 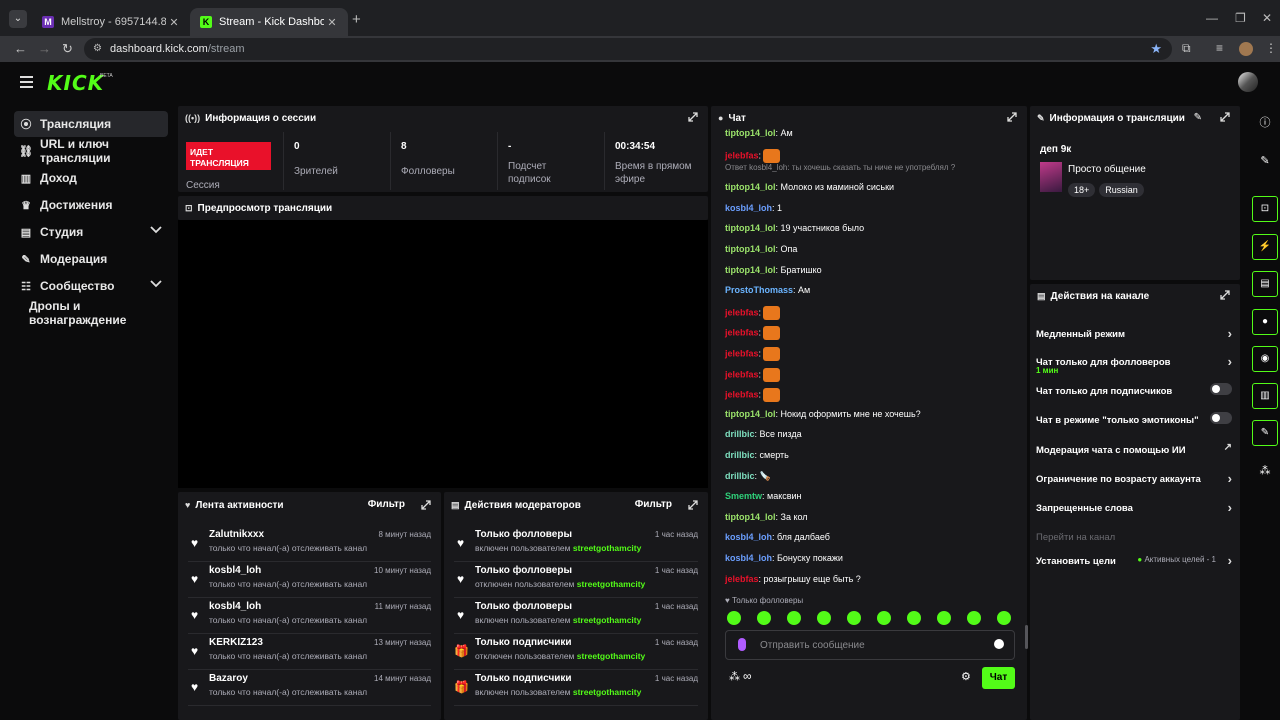 What do you see at coordinates (1051, 177) in the screenshot?
I see `category-thumbnail` at bounding box center [1051, 177].